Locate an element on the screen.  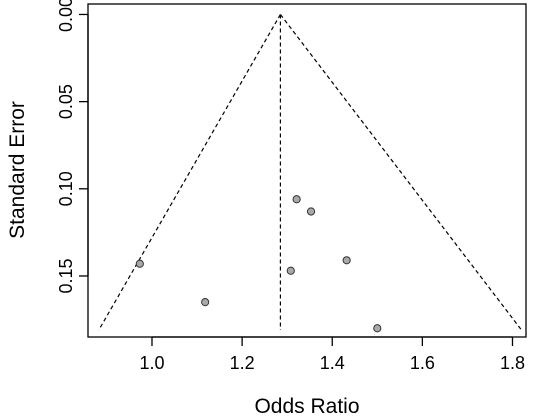
x-axis-label: Odds Ratio is located at coordinates (306, 406).